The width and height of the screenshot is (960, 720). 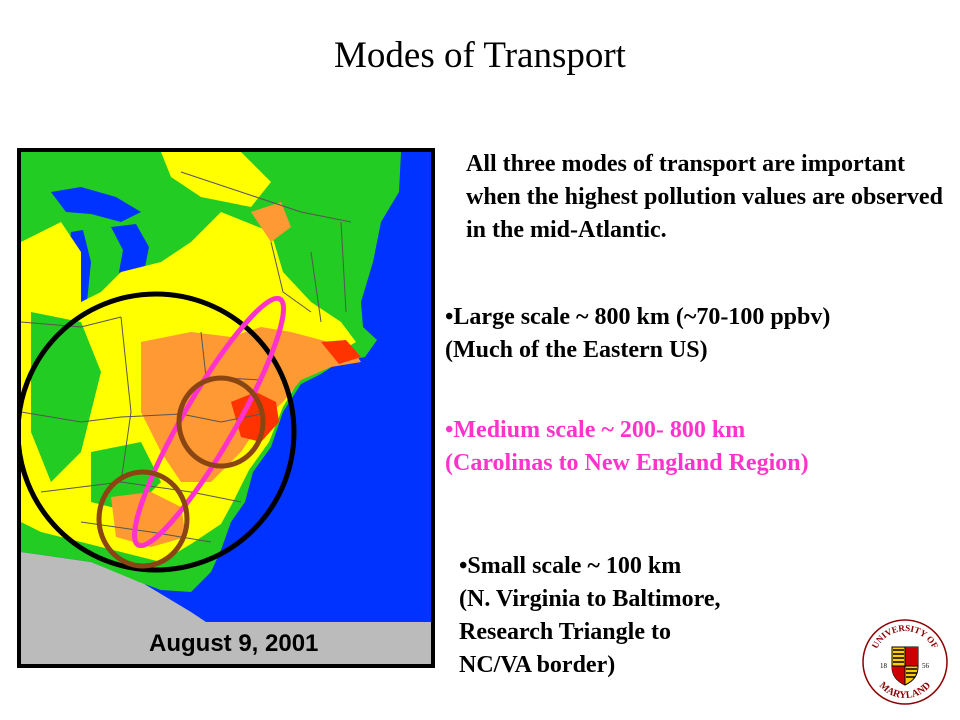 I want to click on university-seal-icon: UNIVERSITY OF MARYLAND 18 56, so click(x=905, y=662).